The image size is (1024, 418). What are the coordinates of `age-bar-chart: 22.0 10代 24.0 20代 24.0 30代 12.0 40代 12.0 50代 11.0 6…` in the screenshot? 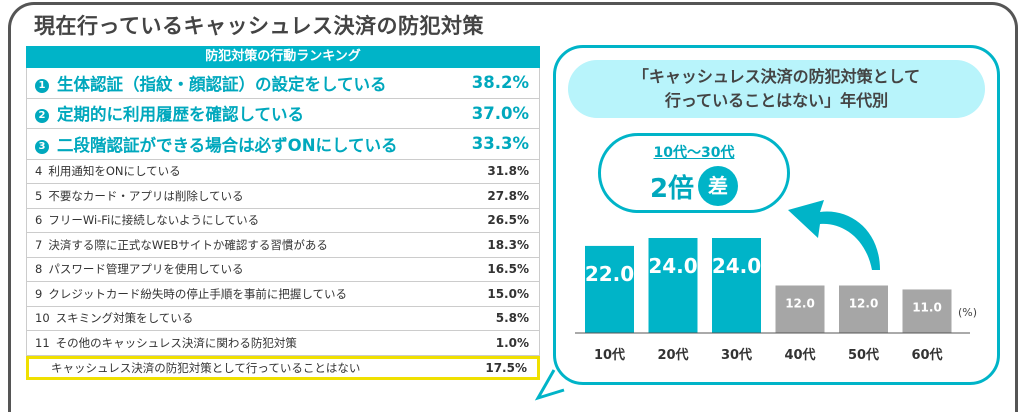 It's located at (772, 300).